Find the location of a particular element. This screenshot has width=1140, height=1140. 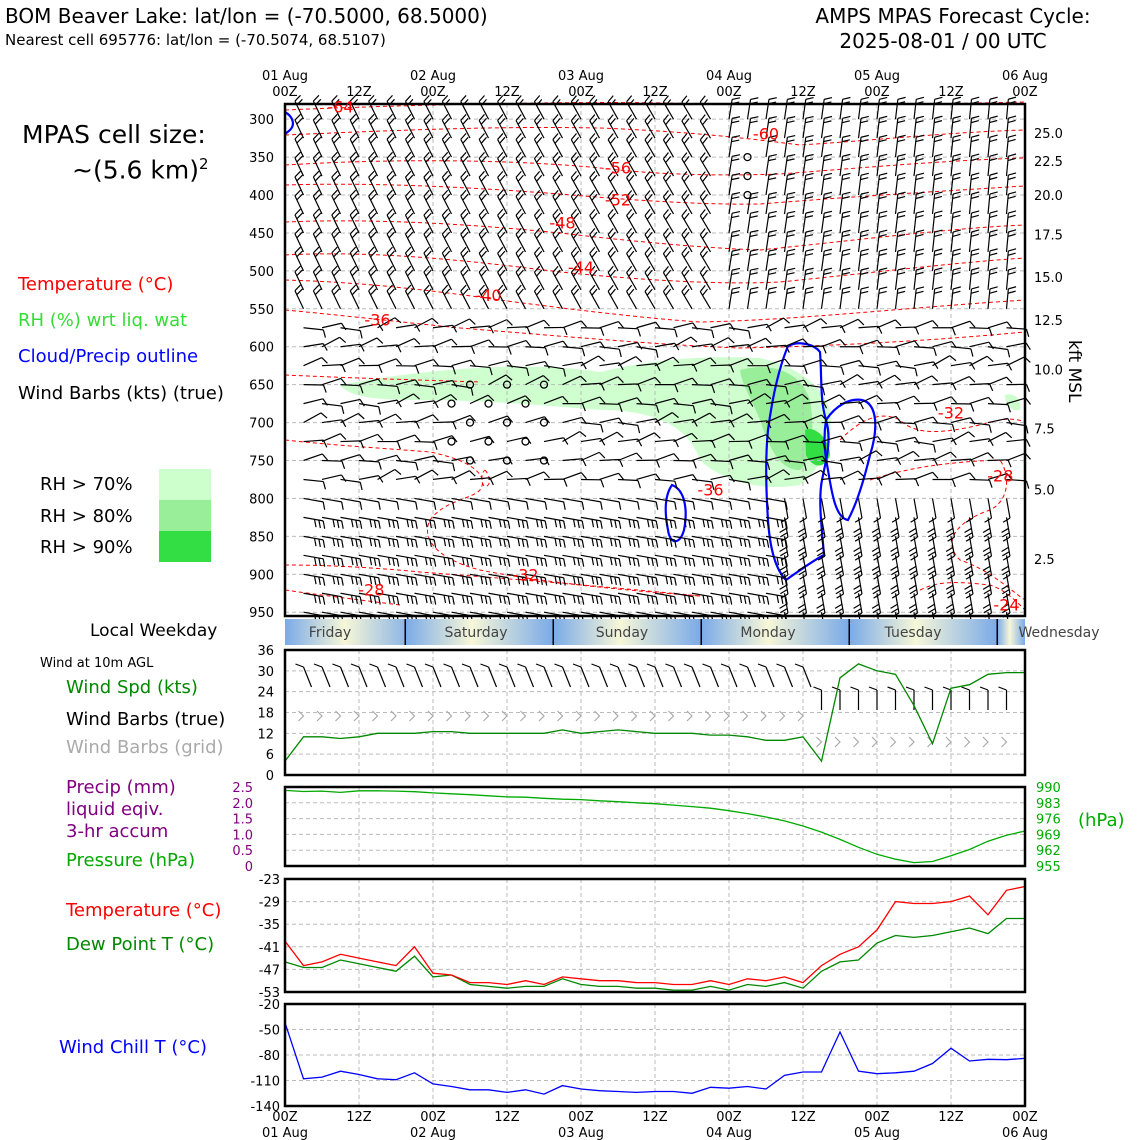

temperature-contour is located at coordinates (655, 235).